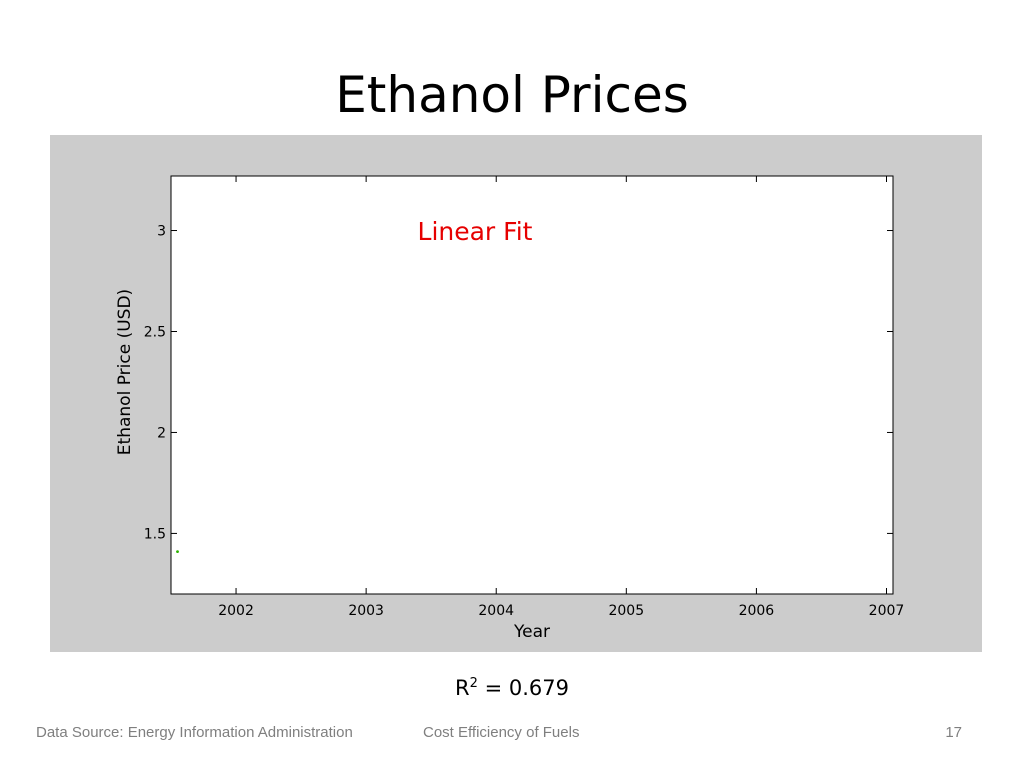  I want to click on footer-page-number: 17, so click(953, 732).